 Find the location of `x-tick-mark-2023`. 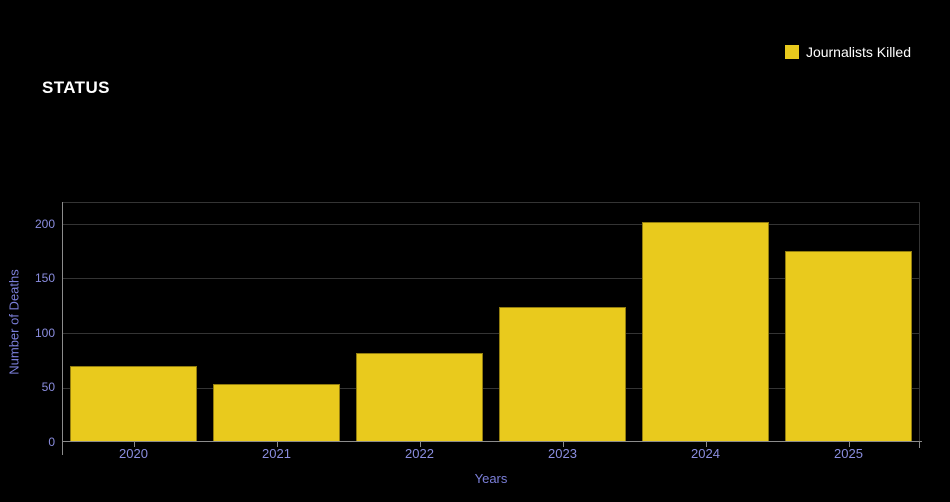

x-tick-mark-2023 is located at coordinates (563, 444).